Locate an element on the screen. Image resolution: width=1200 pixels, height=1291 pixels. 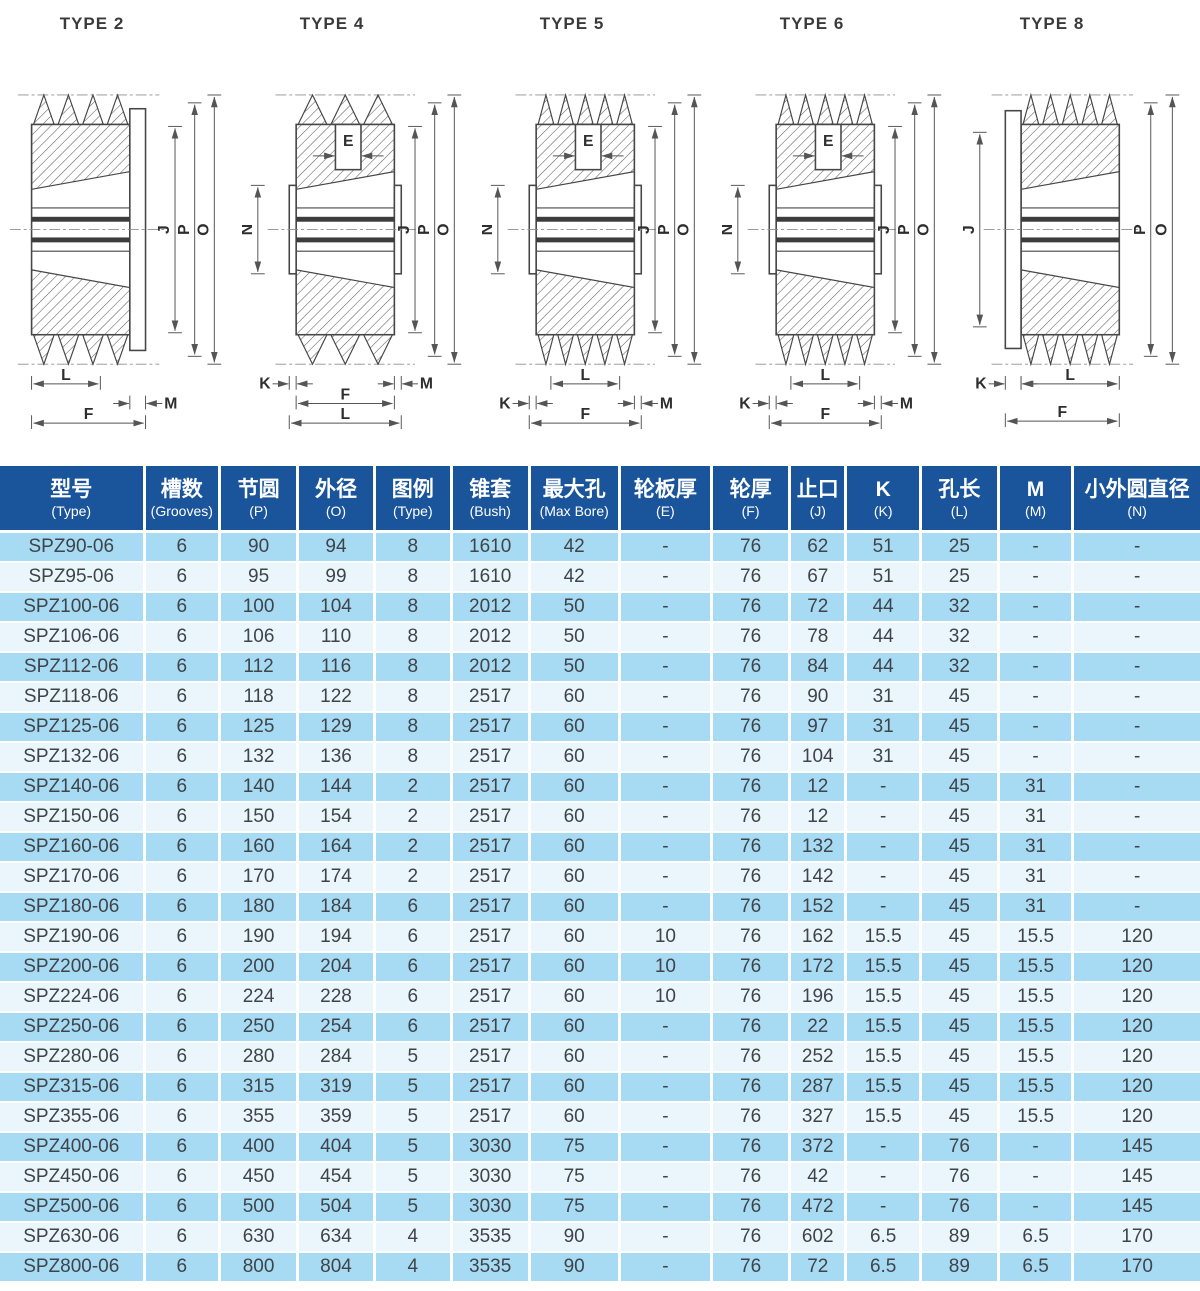
value-cell: 136 is located at coordinates (336, 757).